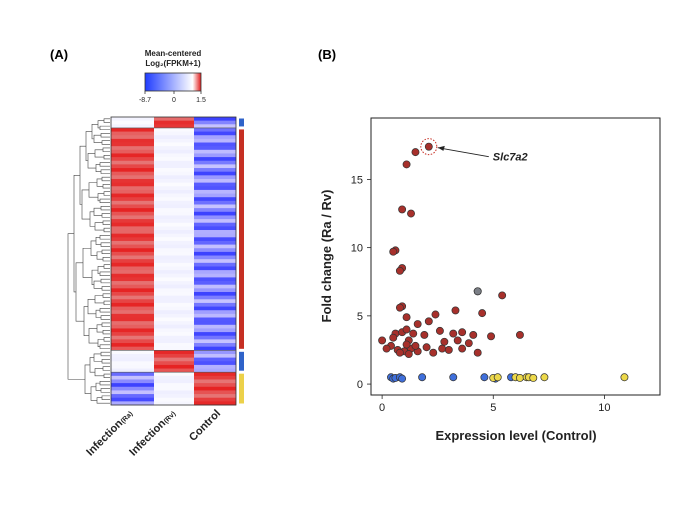 The height and width of the screenshot is (530, 700). I want to click on cluster-bar-segment, so click(241, 361).